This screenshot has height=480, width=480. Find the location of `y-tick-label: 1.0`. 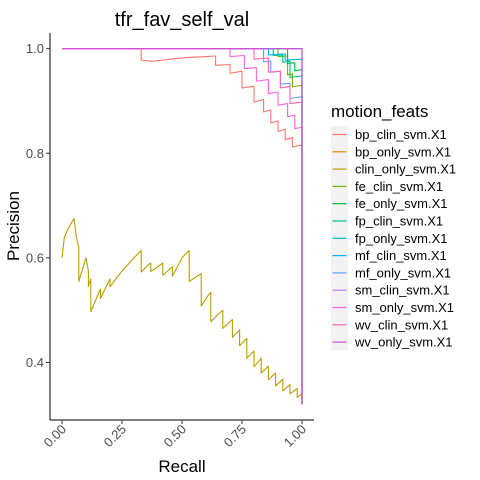

y-tick-label: 1.0 is located at coordinates (35, 48).